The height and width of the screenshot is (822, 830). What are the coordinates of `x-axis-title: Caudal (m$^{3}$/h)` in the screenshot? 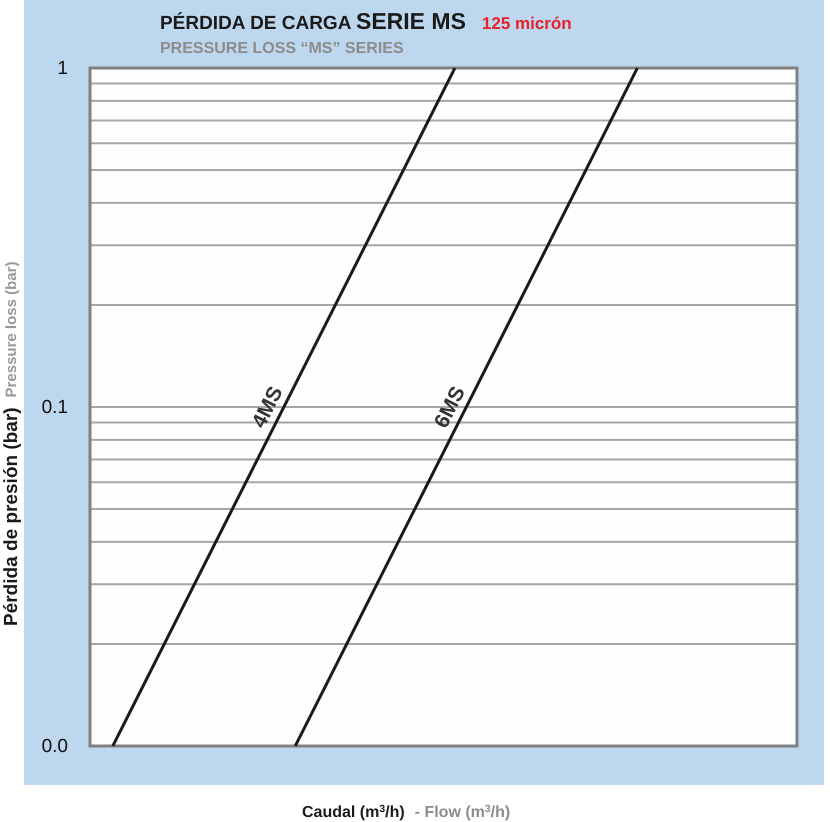 It's located at (353, 812).